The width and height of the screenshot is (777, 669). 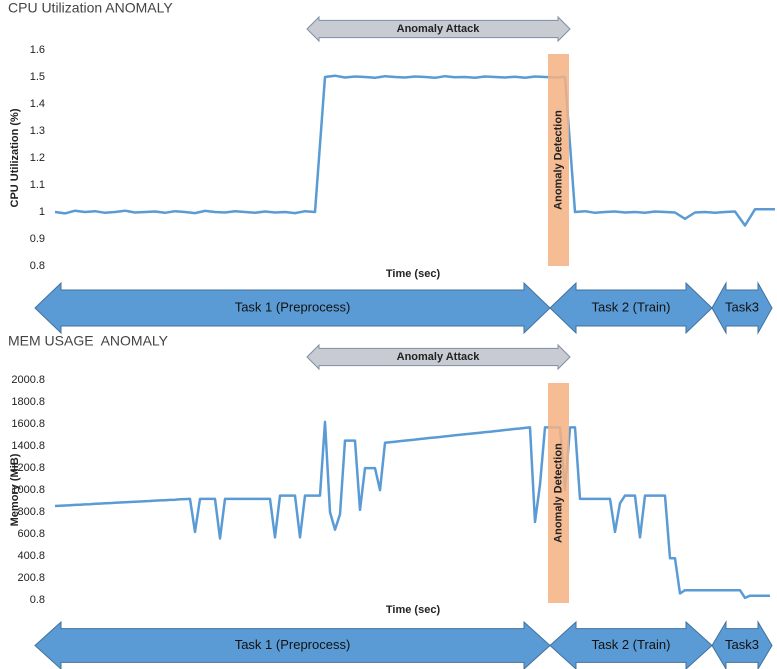 I want to click on y-tick-label: 1.3, so click(x=37, y=131).